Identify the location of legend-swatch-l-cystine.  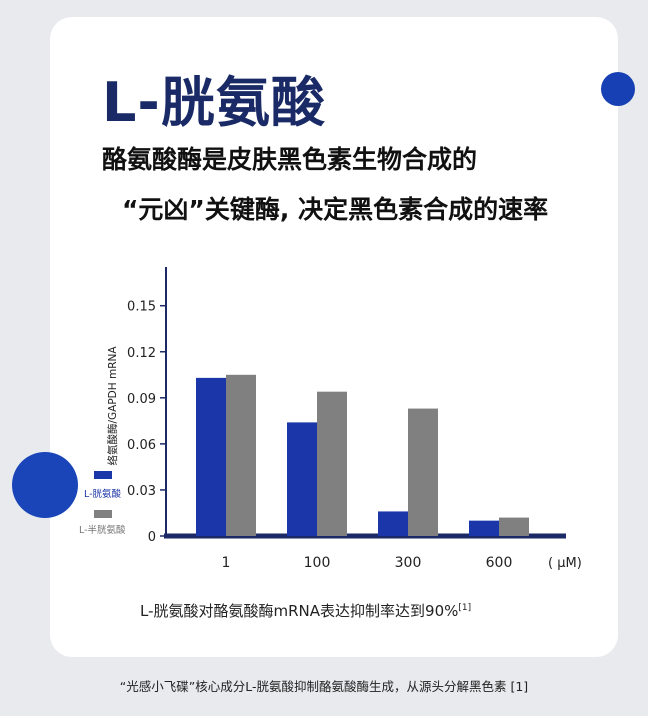
(103, 475).